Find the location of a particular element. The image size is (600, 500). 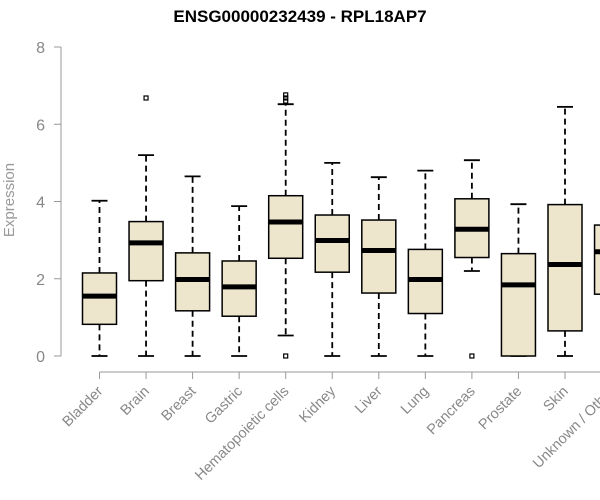

x-tick-label: Skin is located at coordinates (556, 399).